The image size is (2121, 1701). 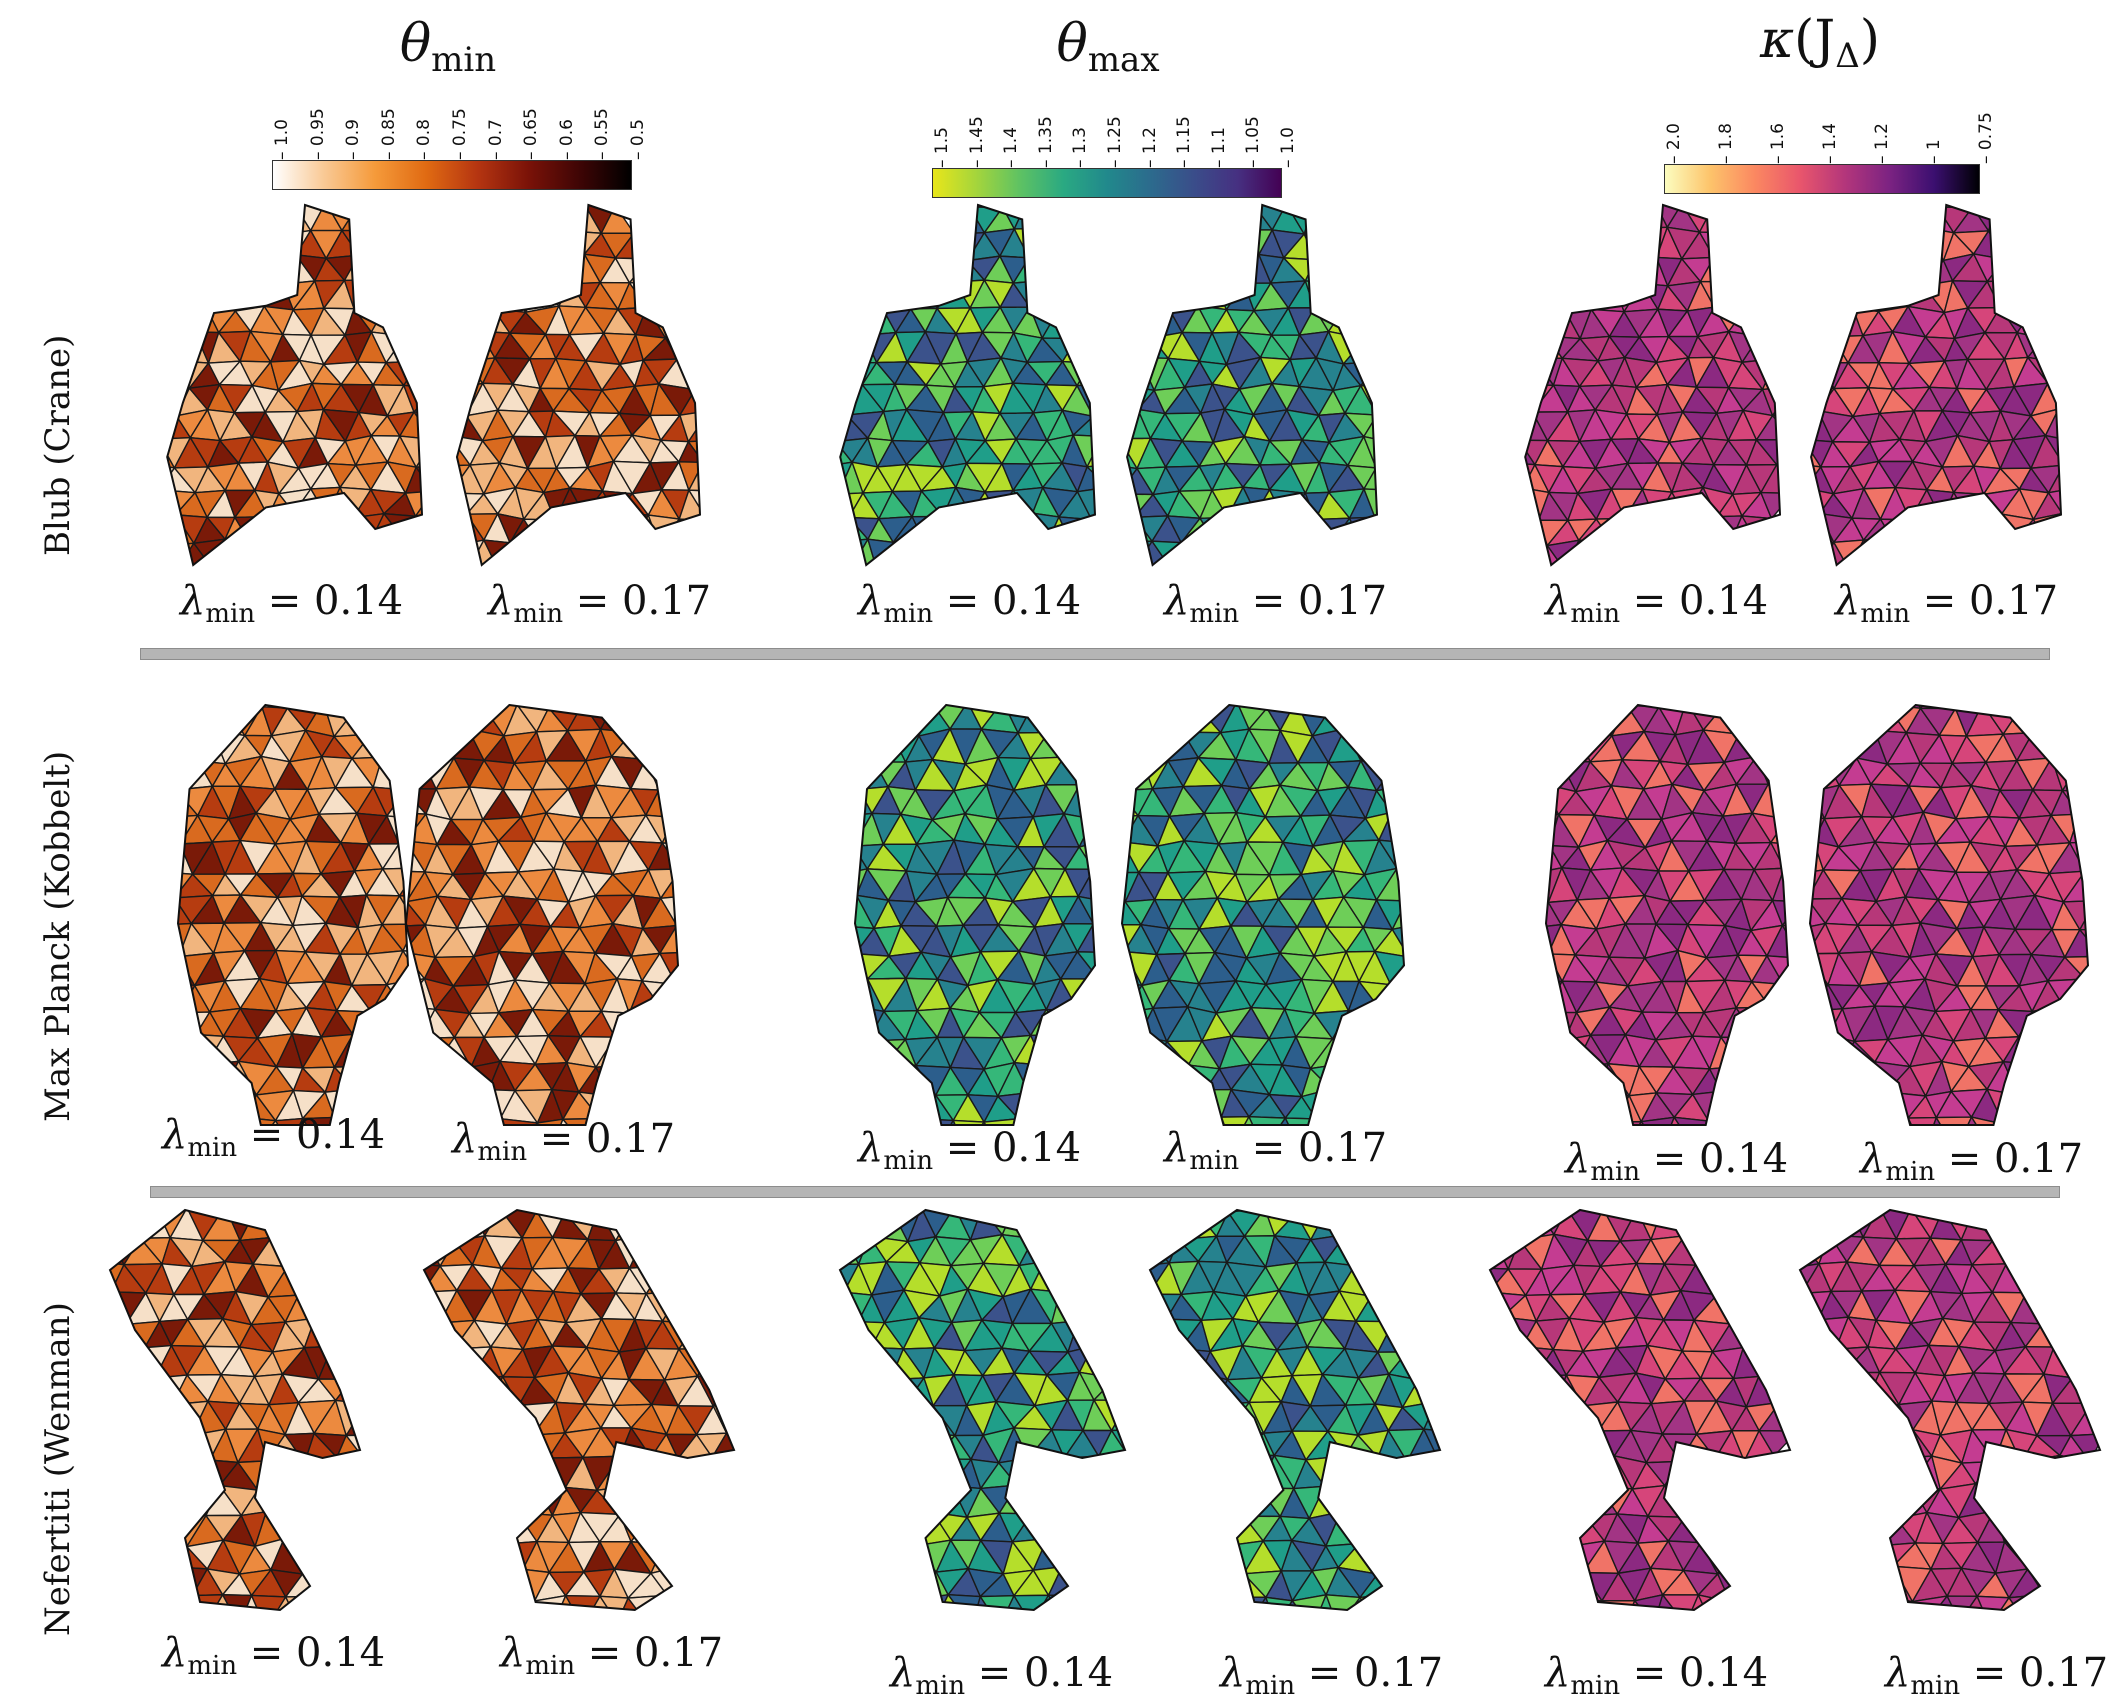 What do you see at coordinates (1184, 142) in the screenshot?
I see `colorbar-tick-label: – 1.15` at bounding box center [1184, 142].